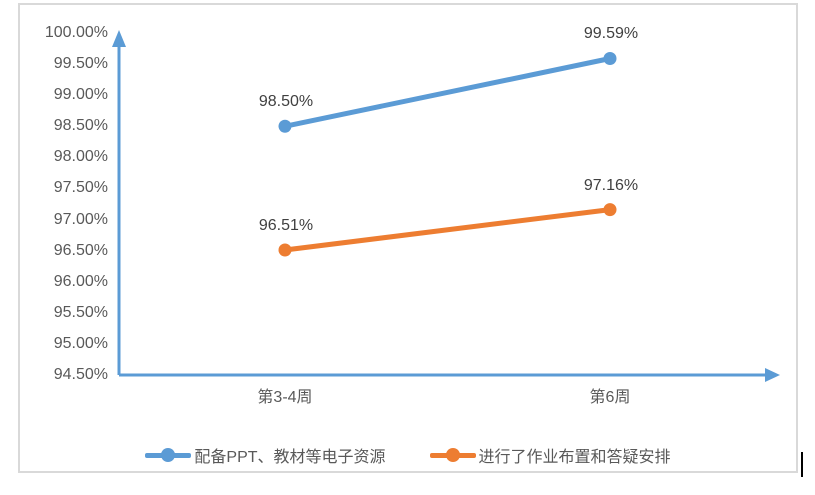 This screenshot has height=495, width=815. Describe the element at coordinates (80, 250) in the screenshot. I see `y-axis-tick-label: 96.50%` at that location.